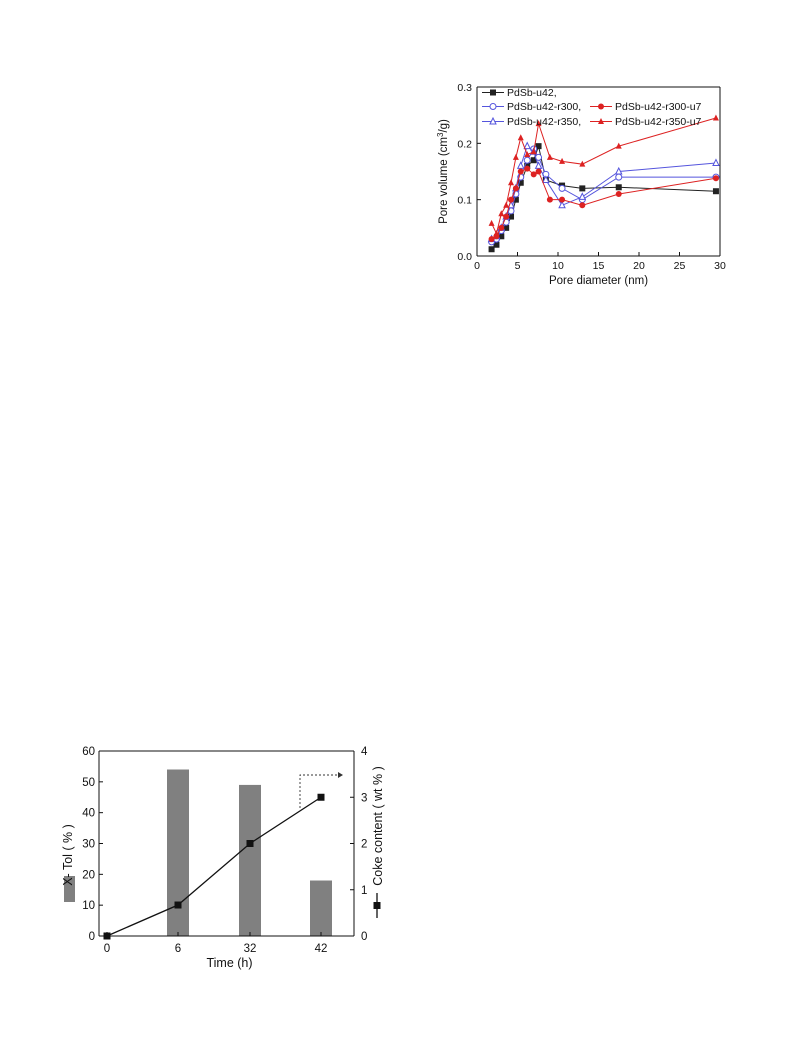  I want to click on left-y-tick-label: 60, so click(88, 752).